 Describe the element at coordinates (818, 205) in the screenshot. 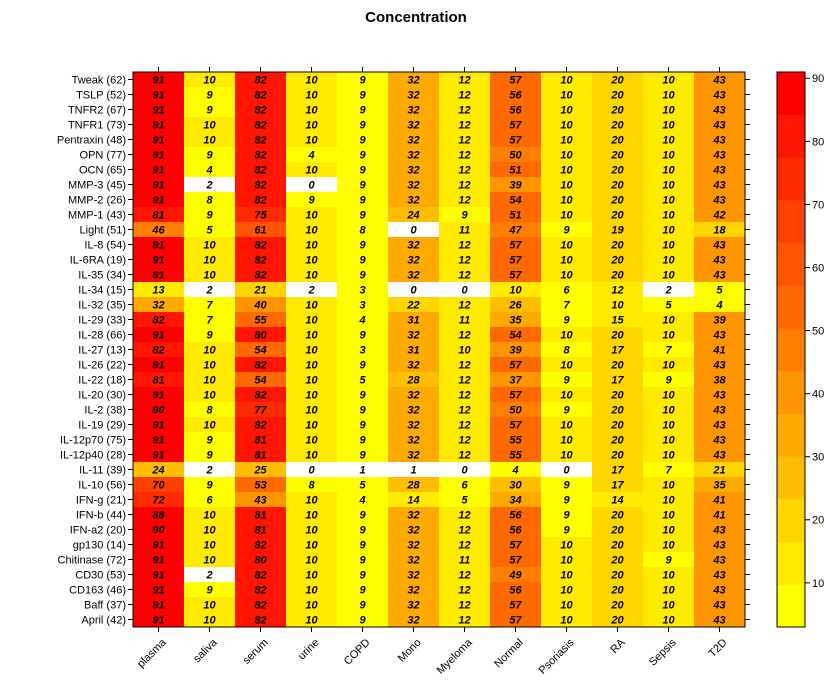

I see `colorbar-tick-label: 70` at that location.